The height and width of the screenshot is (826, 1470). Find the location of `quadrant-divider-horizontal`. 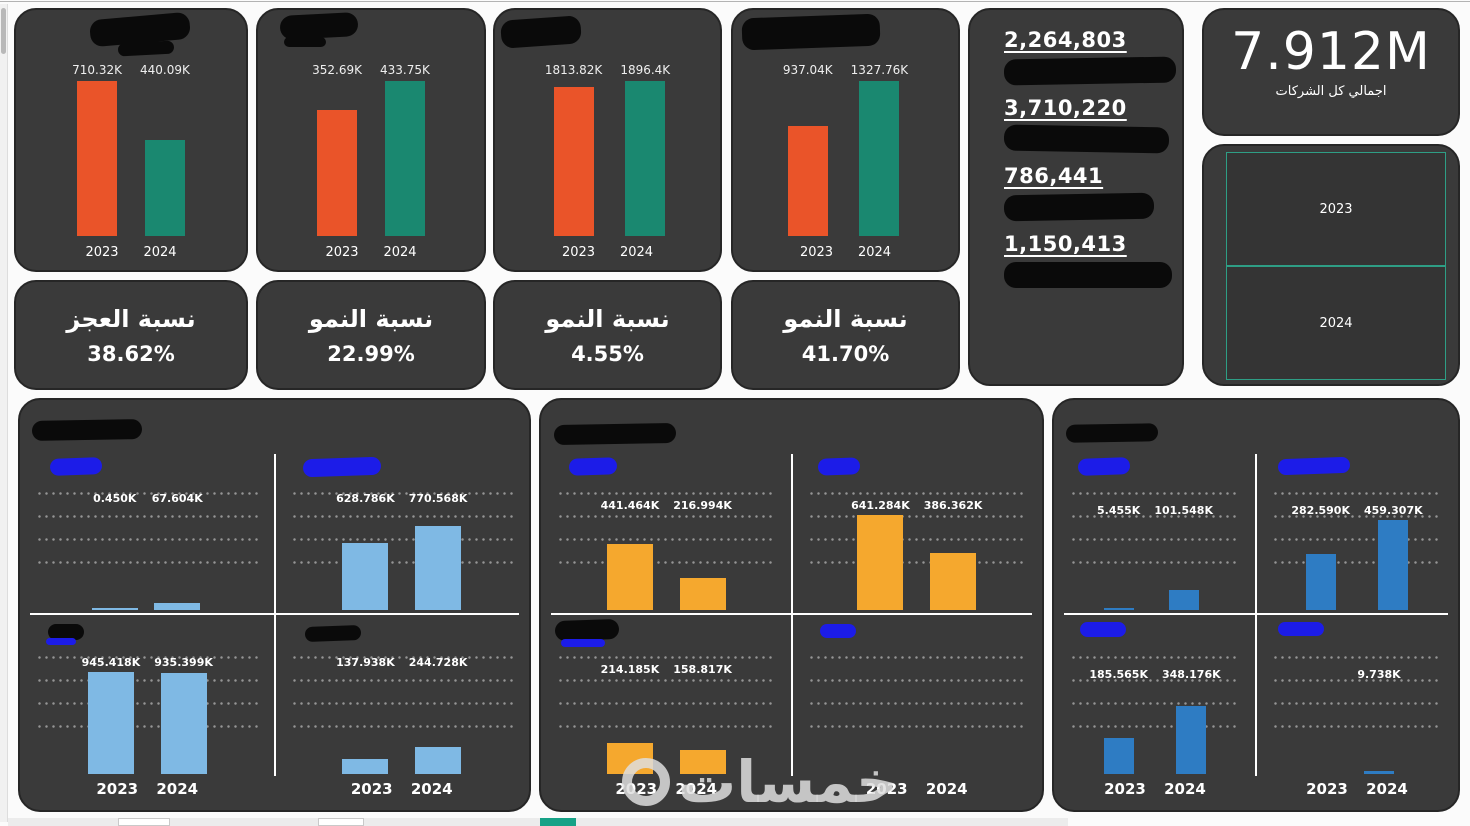

quadrant-divider-horizontal is located at coordinates (1256, 614).